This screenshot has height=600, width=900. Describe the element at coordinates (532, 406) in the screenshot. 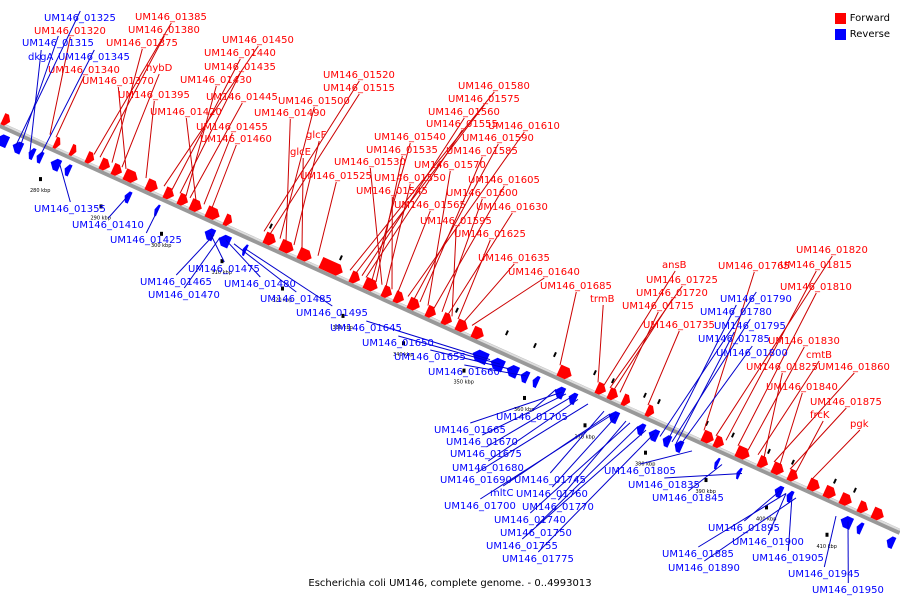

I see `reverse-gene-label: UM146_01705` at that location.